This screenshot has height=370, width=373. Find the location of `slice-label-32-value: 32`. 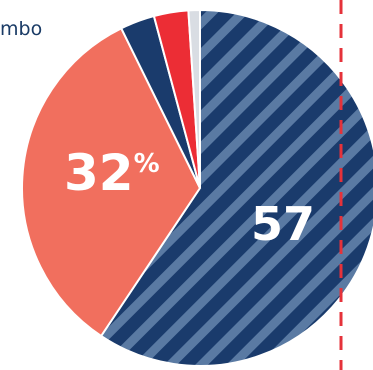

slice-label-32-value: 32 is located at coordinates (99, 173).